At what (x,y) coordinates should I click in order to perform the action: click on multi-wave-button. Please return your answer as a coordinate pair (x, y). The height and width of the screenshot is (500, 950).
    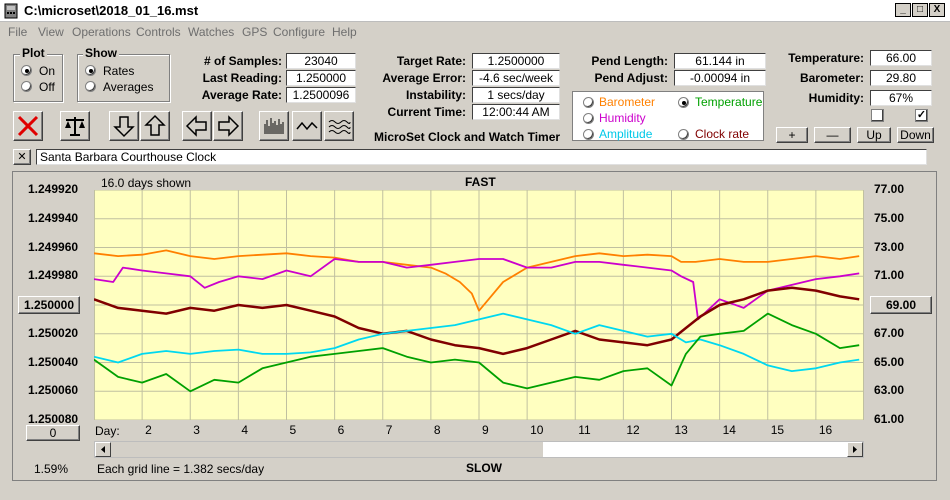
    Looking at the image, I should click on (339, 126).